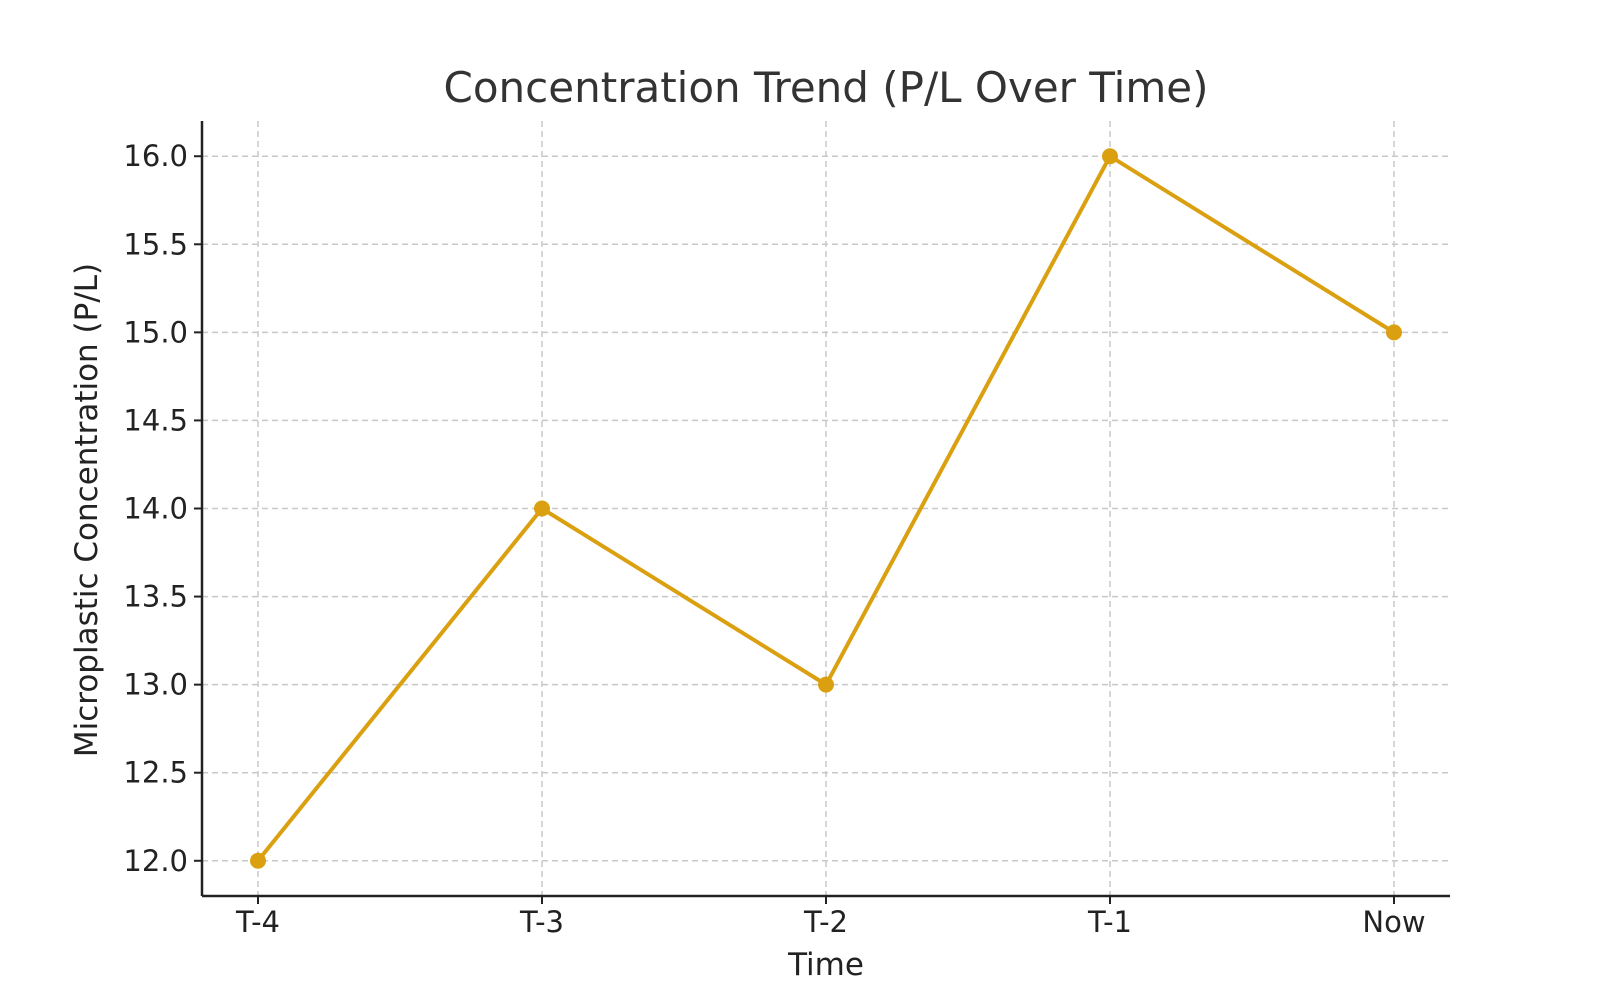 The height and width of the screenshot is (1000, 1600). I want to click on x-tick-label: T-3, so click(541, 922).